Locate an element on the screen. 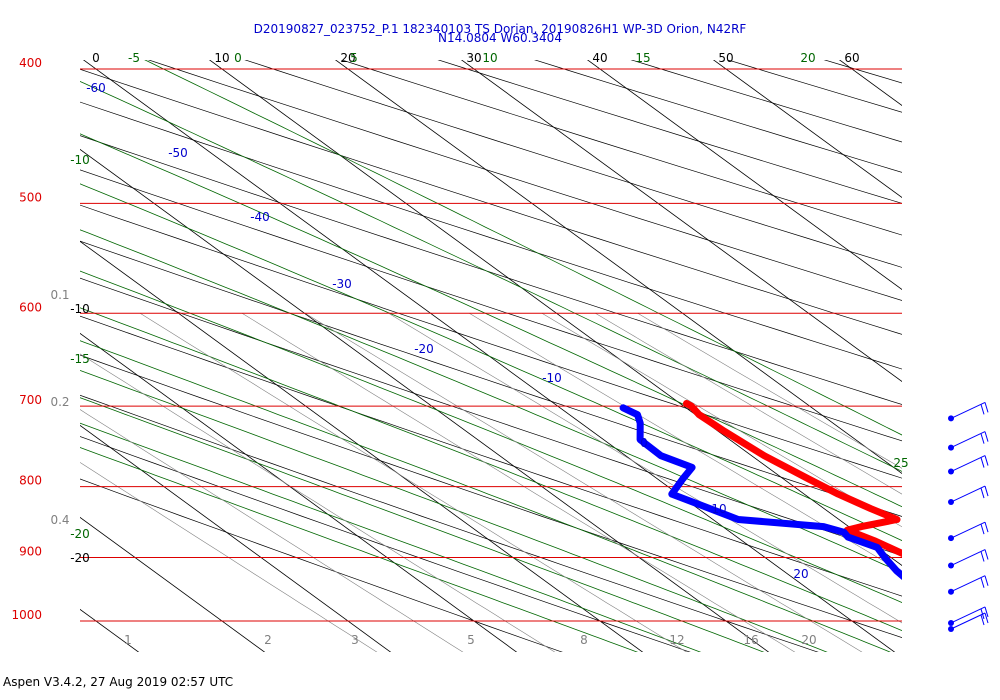 This screenshot has width=1000, height=700. moist-adiabat-label: 0 is located at coordinates (238, 58).